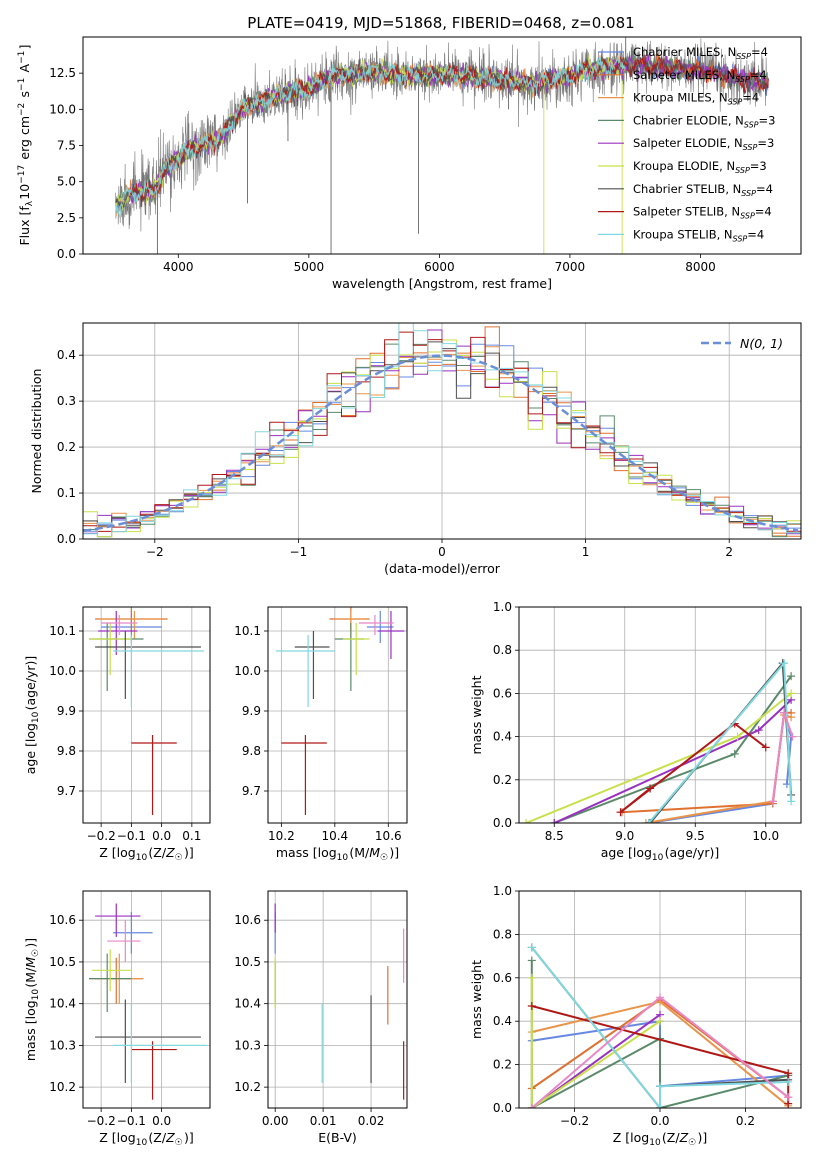 The height and width of the screenshot is (1170, 819). Describe the element at coordinates (441, 443) in the screenshot. I see `gaussian-curve` at that location.